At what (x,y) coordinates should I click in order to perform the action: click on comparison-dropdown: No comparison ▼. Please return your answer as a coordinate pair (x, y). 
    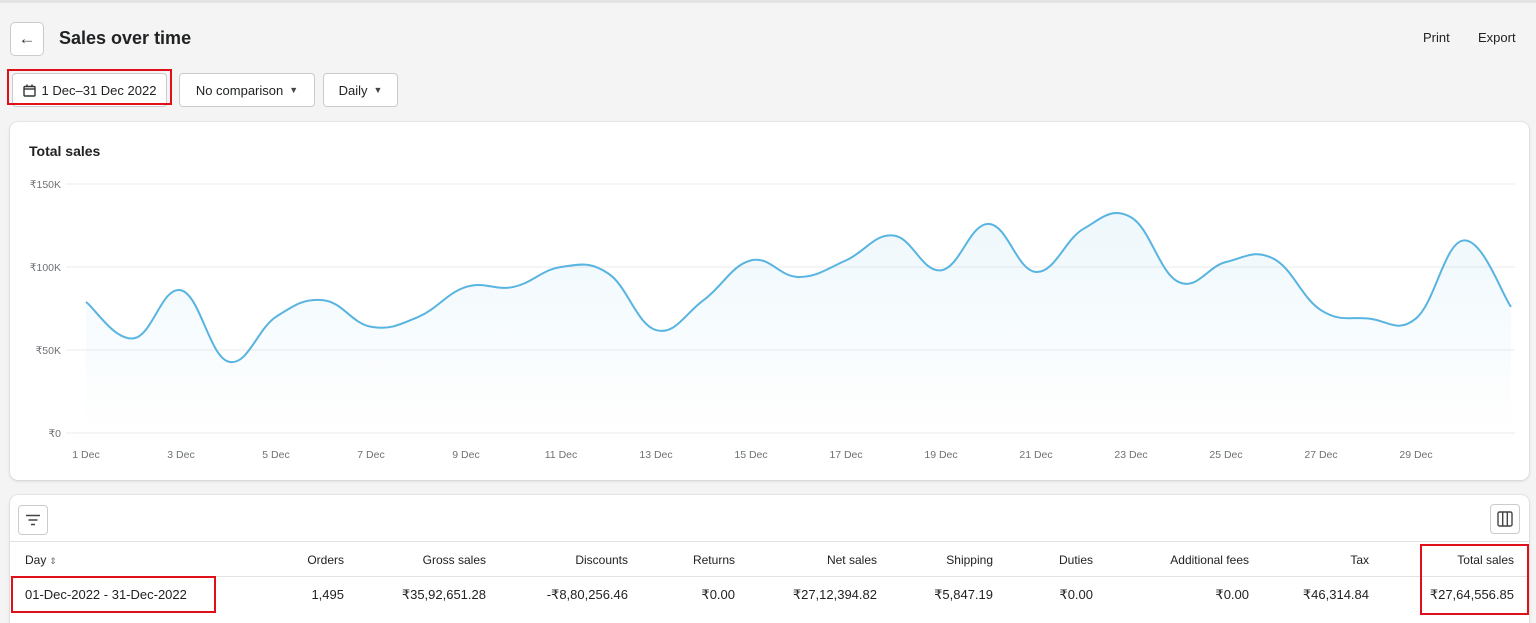
    Looking at the image, I should click on (247, 90).